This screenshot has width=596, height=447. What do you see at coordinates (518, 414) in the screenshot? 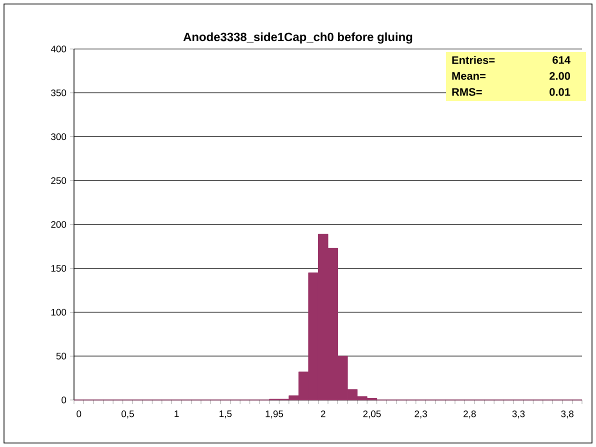
I see `x-tick-label: 3,3` at bounding box center [518, 414].